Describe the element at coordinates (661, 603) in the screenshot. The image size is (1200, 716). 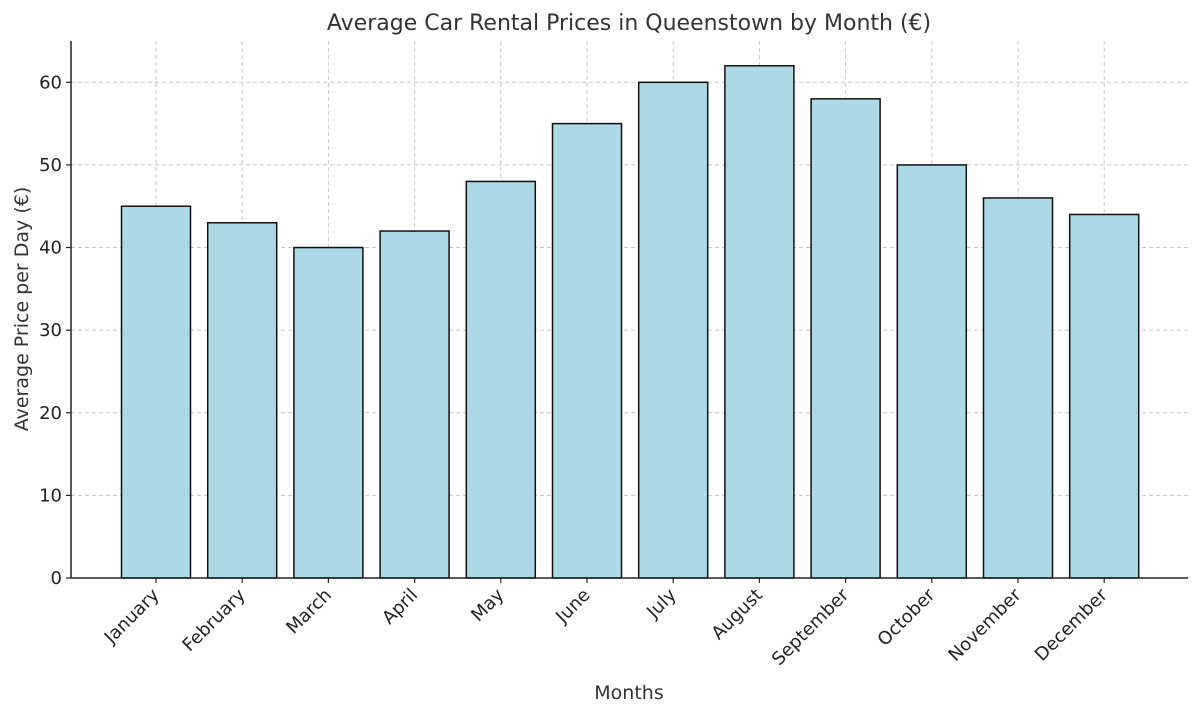
I see `x-tick-label: July` at that location.